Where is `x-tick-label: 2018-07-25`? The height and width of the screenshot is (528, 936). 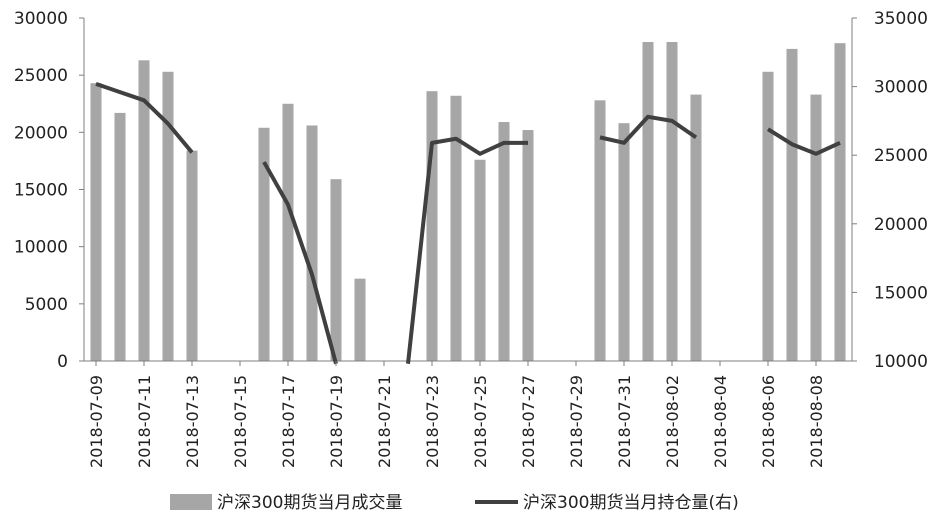
x-tick-label: 2018-07-25 is located at coordinates (480, 421).